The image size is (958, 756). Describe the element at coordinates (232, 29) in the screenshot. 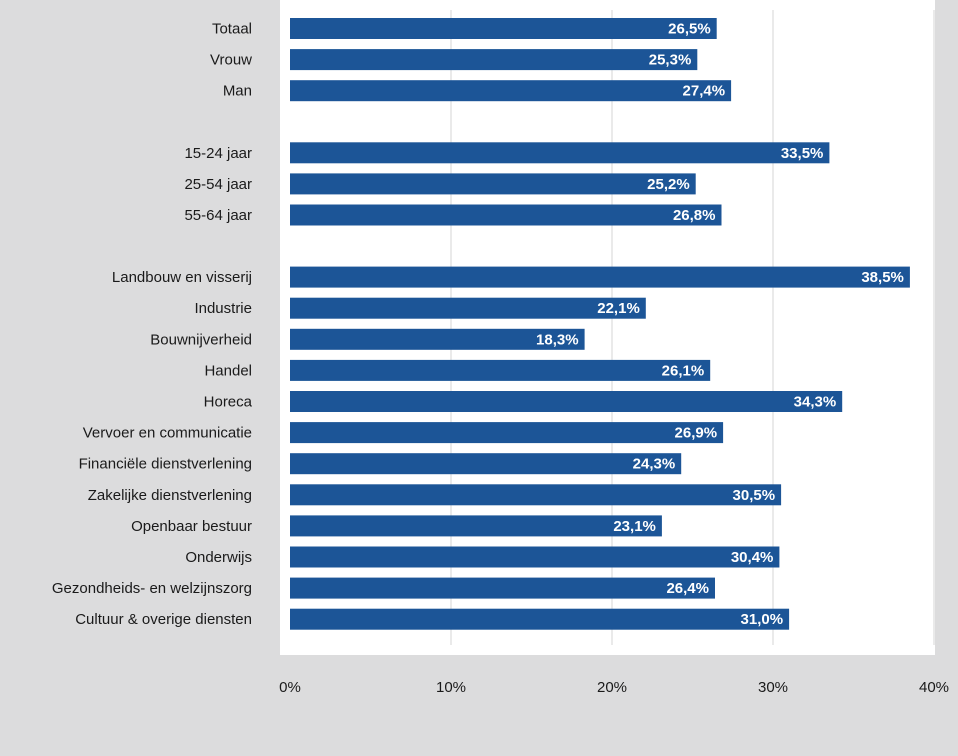

I see `category-label: Totaal` at that location.